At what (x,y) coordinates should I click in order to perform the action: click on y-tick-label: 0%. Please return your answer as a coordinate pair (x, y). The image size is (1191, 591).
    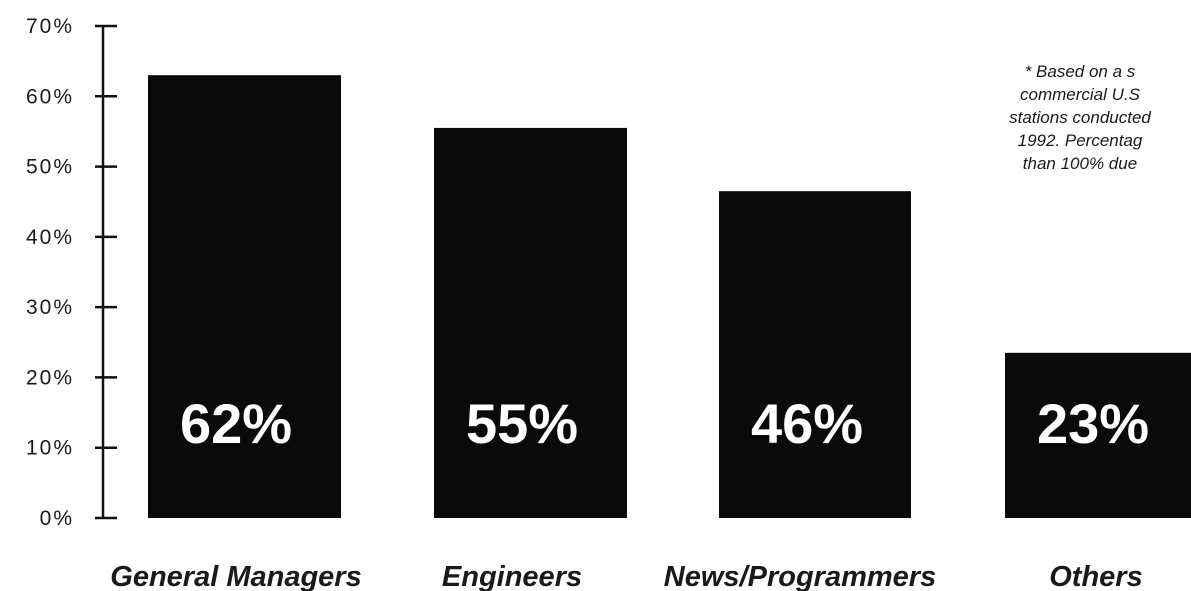
    Looking at the image, I should click on (57, 518).